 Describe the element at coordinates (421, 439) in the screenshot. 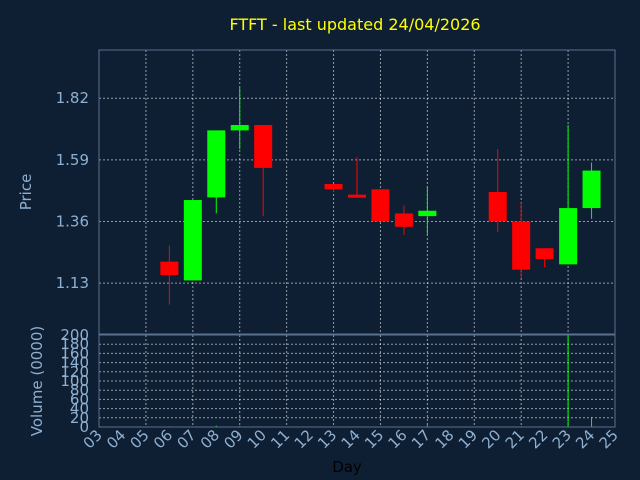

I see `x-tick-label: 17` at that location.